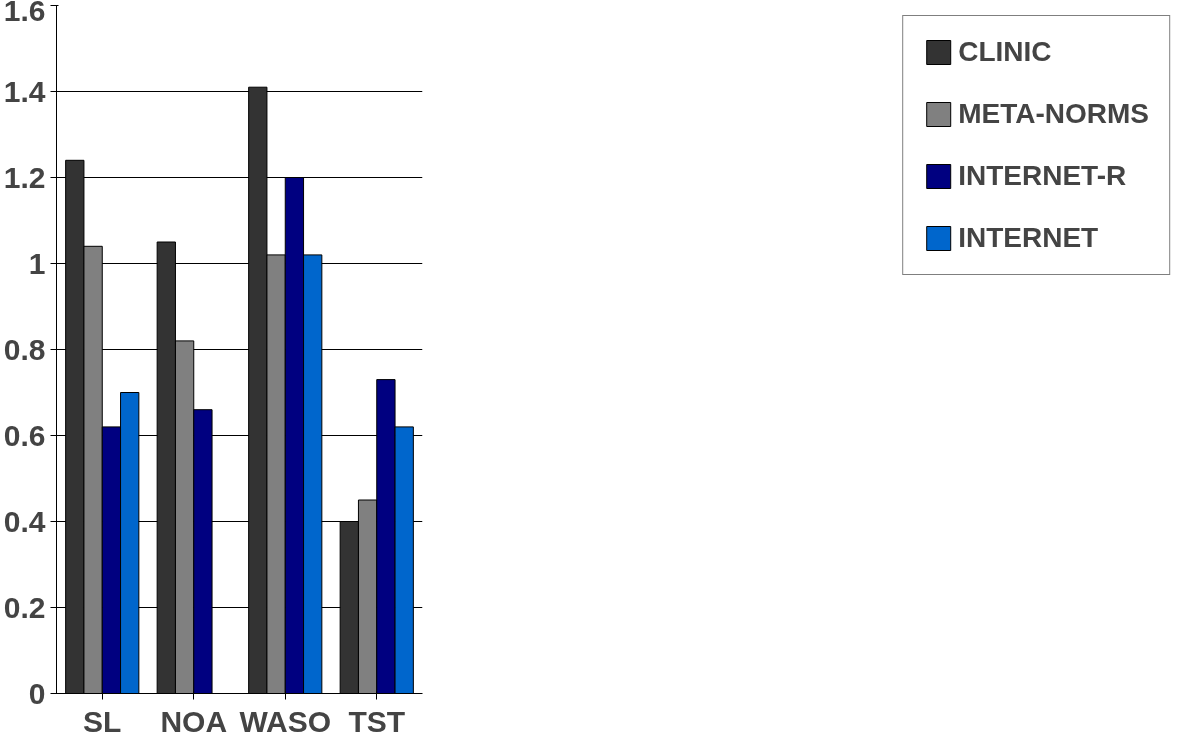 The width and height of the screenshot is (1196, 751). Describe the element at coordinates (1053, 114) in the screenshot. I see `legend-label: META-NORMS` at that location.